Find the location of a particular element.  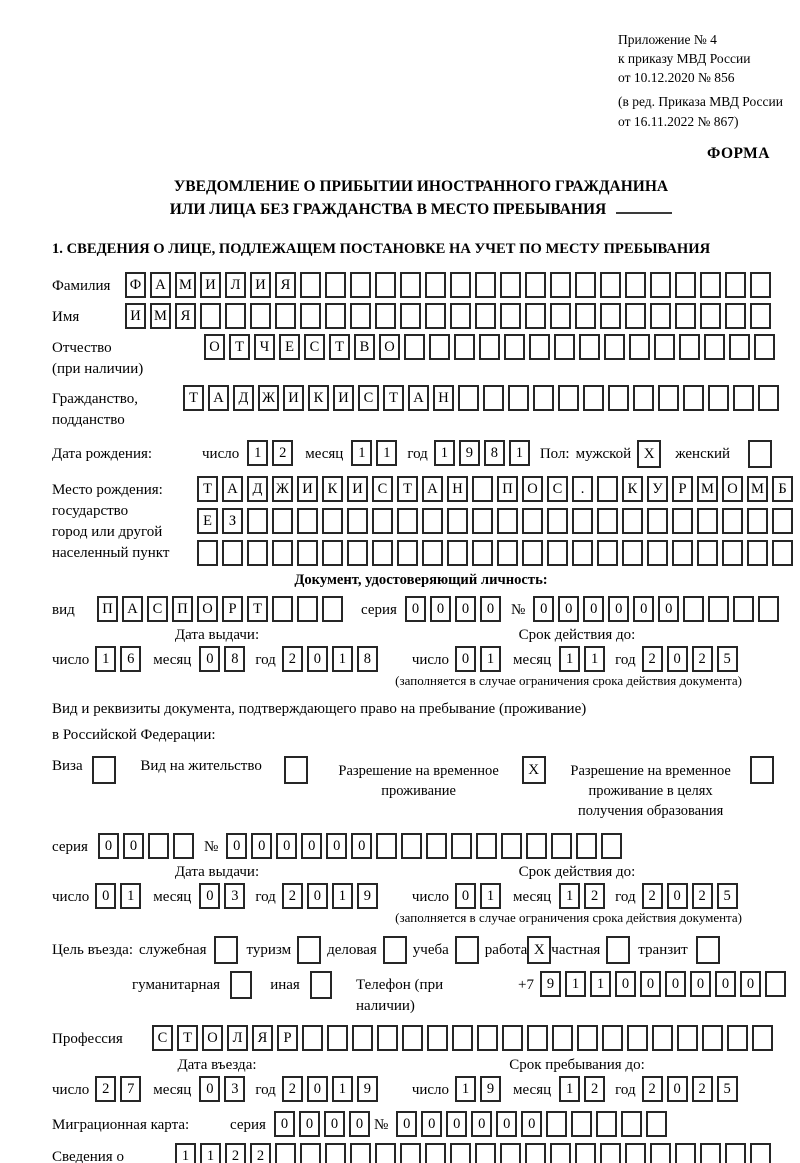

char-cell: 3 is located at coordinates (235, 1089).